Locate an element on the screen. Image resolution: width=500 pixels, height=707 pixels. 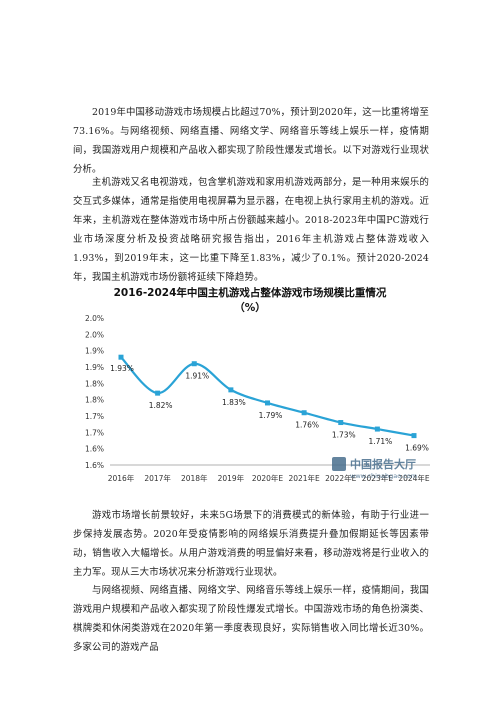
chart-subtitle: （%） is located at coordinates (250, 308).